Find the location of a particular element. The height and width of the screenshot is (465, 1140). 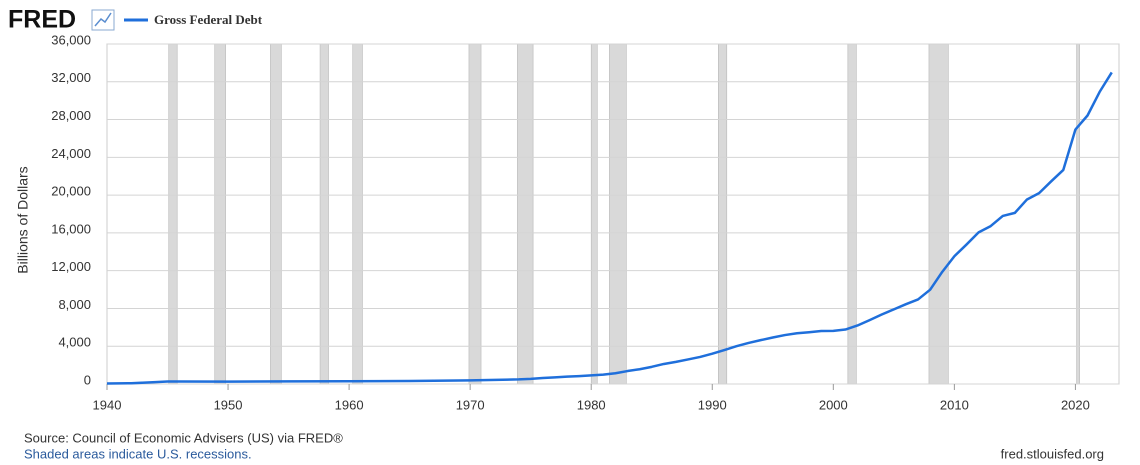

y-tick-label: 4,000 is located at coordinates (74, 342).